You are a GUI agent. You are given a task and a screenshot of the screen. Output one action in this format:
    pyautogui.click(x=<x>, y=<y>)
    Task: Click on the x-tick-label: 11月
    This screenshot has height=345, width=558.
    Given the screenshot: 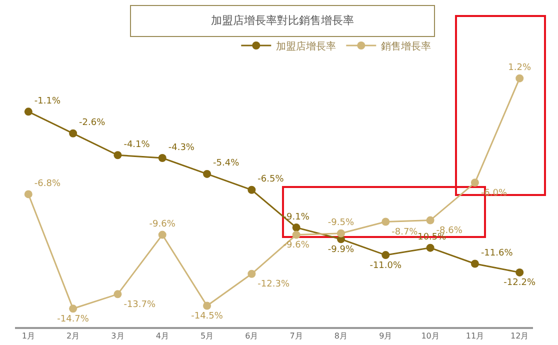 What is the action you would take?
    pyautogui.click(x=475, y=336)
    